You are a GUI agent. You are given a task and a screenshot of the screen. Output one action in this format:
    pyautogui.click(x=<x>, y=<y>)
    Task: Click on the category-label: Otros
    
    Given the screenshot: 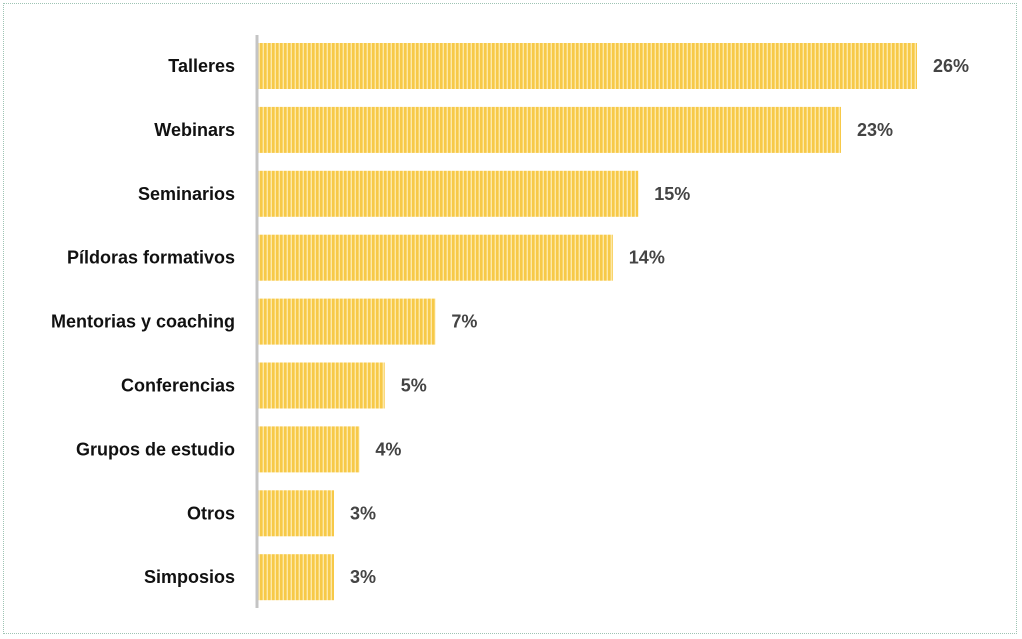 What is the action you would take?
    pyautogui.click(x=211, y=513)
    